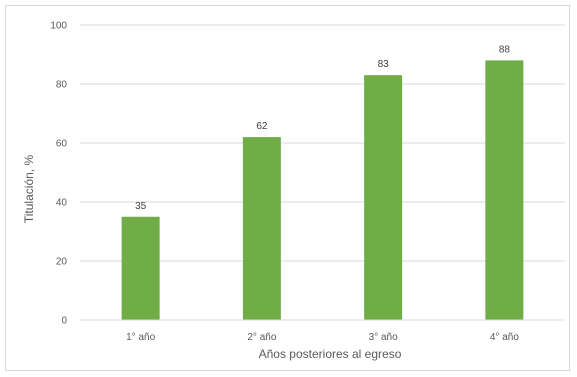 This screenshot has height=377, width=577. Describe the element at coordinates (62, 144) in the screenshot. I see `y-tick-label: 60` at that location.